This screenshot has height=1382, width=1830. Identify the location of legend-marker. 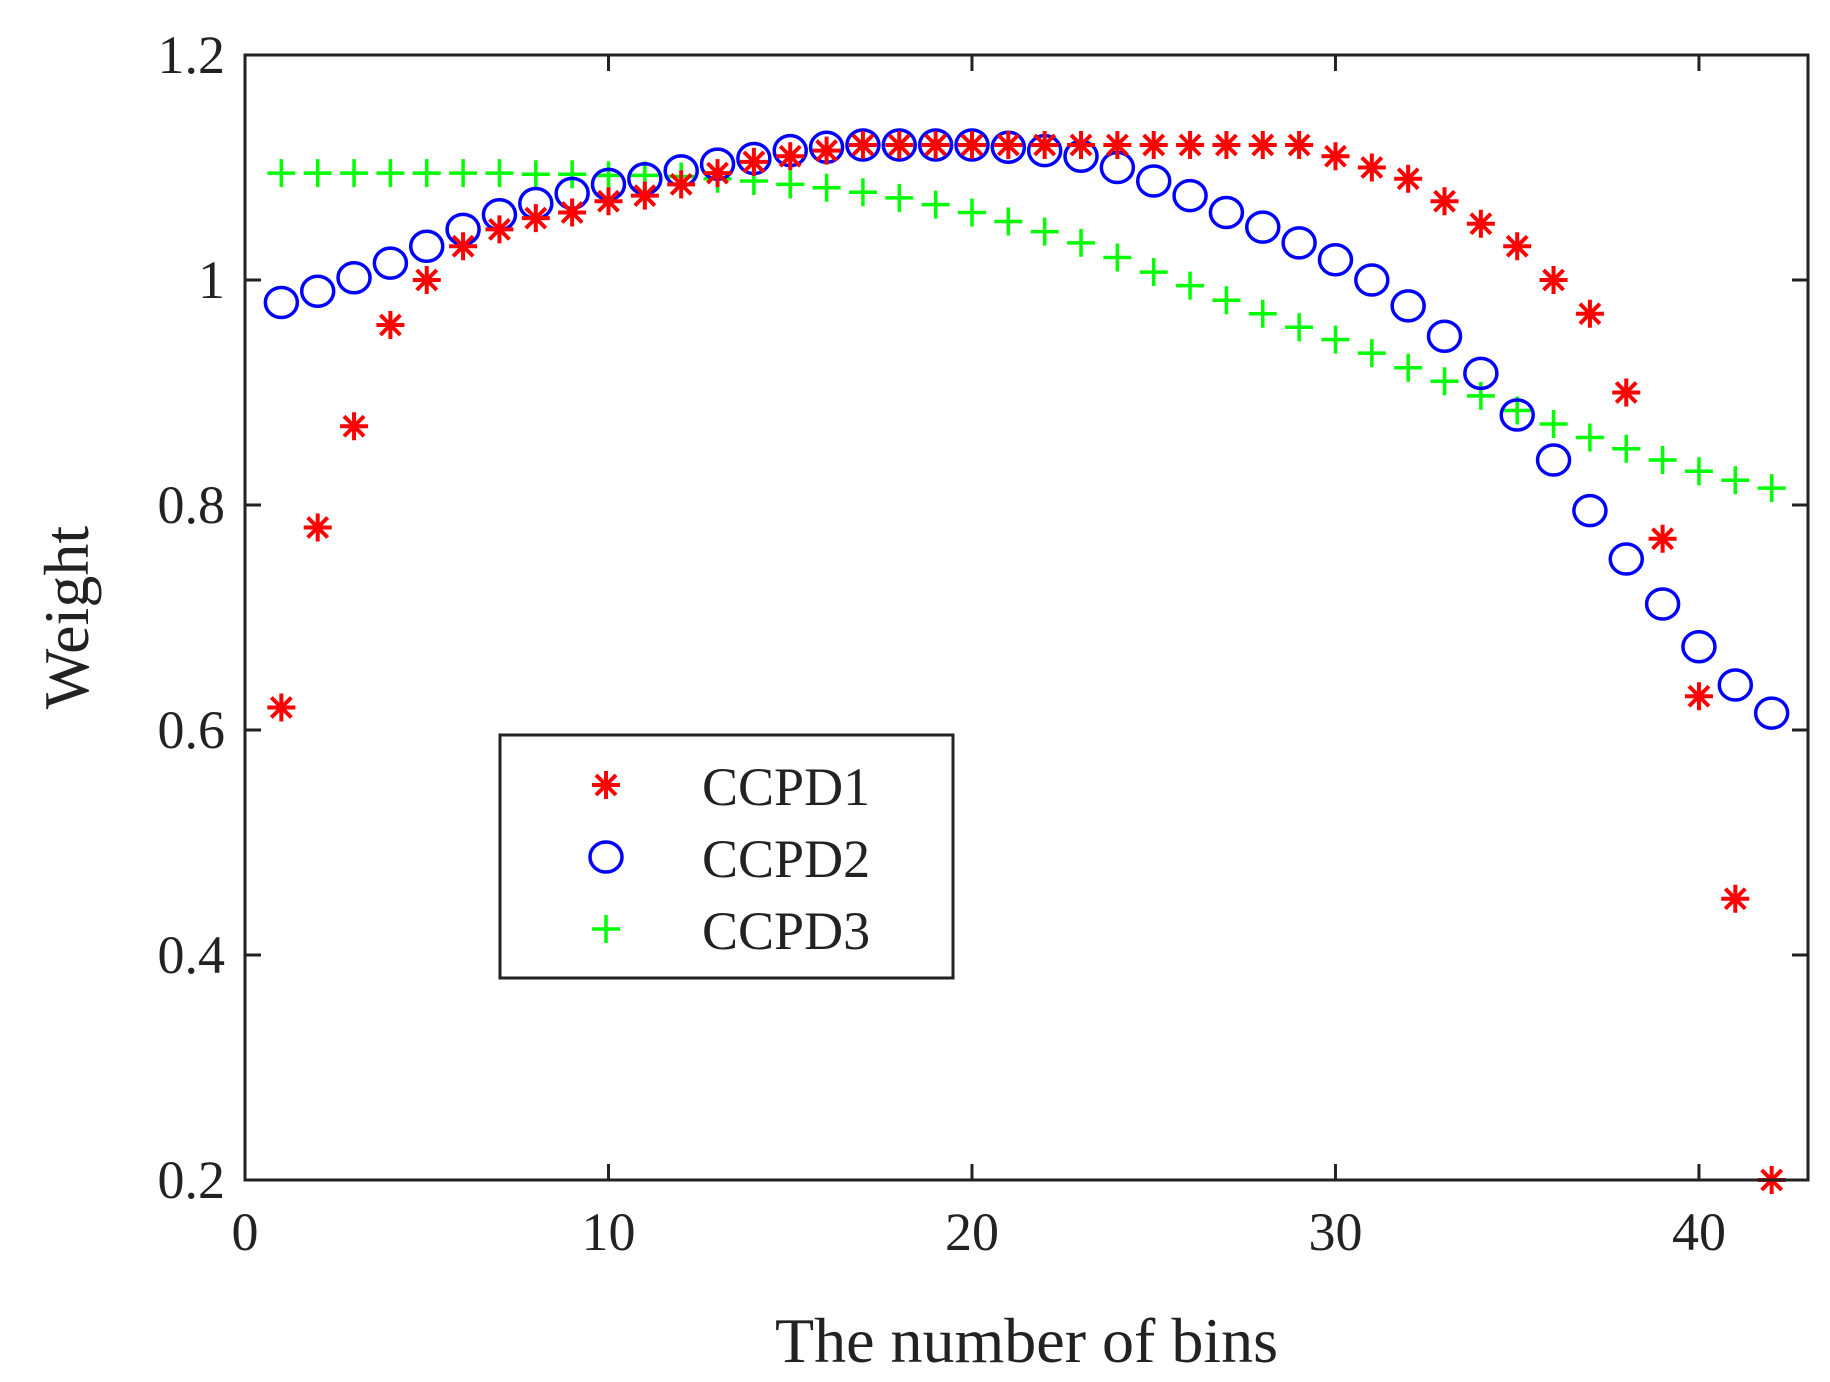
(606, 929).